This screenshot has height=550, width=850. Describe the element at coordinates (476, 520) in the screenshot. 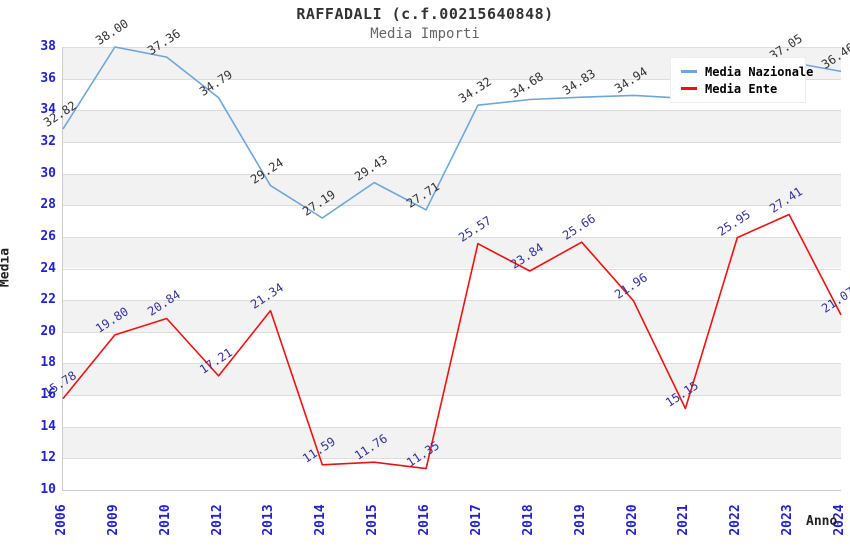

I see `x-tick-label: 2017` at that location.